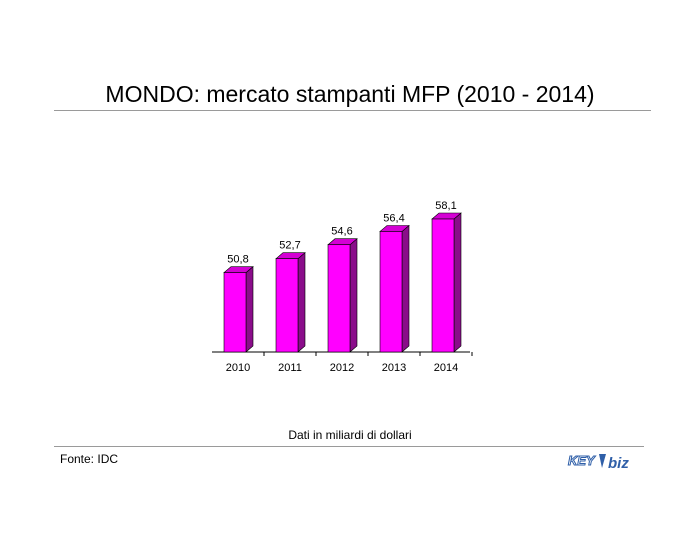 The width and height of the screenshot is (700, 550). Describe the element at coordinates (290, 368) in the screenshot. I see `x-tick-label: 2011` at that location.